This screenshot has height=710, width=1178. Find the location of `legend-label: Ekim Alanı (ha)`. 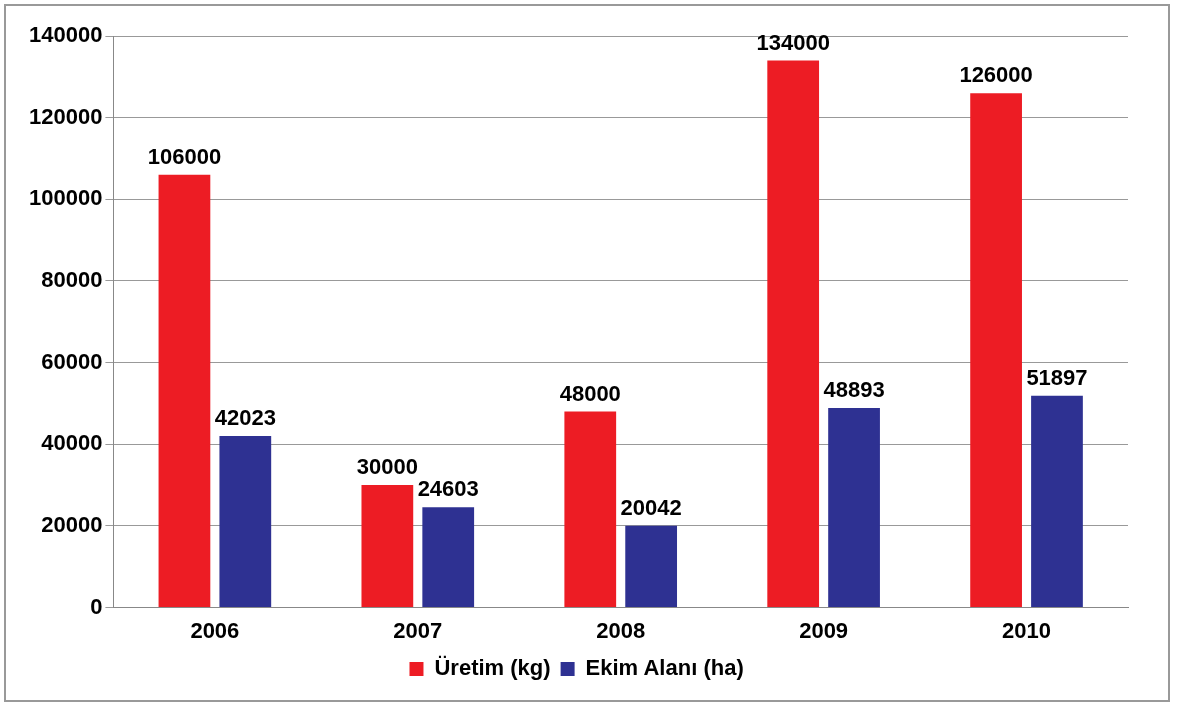

legend-label: Ekim Alanı (ha) is located at coordinates (664, 668).